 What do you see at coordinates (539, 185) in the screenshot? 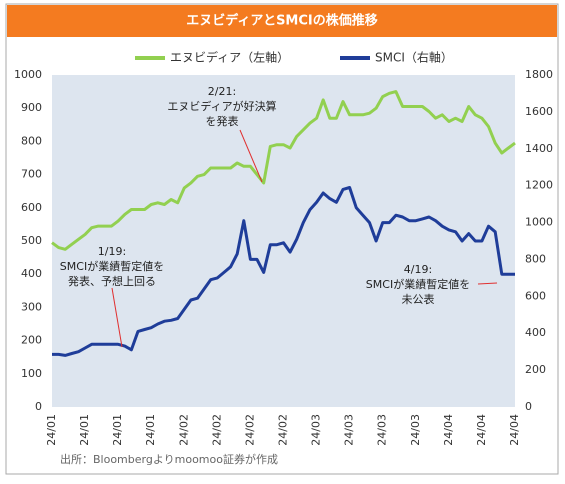
I see `y2-tick-label: 1200` at bounding box center [539, 185].